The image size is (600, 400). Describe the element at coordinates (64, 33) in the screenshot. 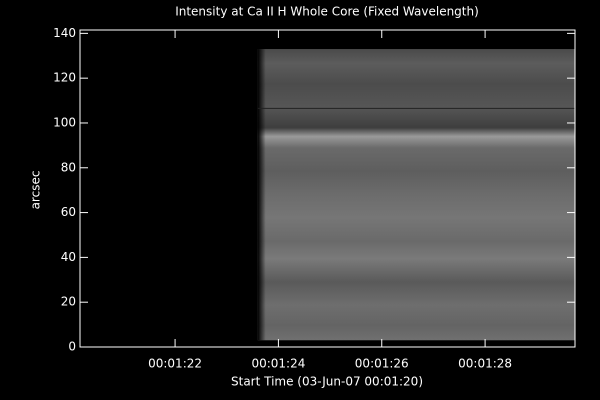

I see `y-tick-label: 140` at that location.